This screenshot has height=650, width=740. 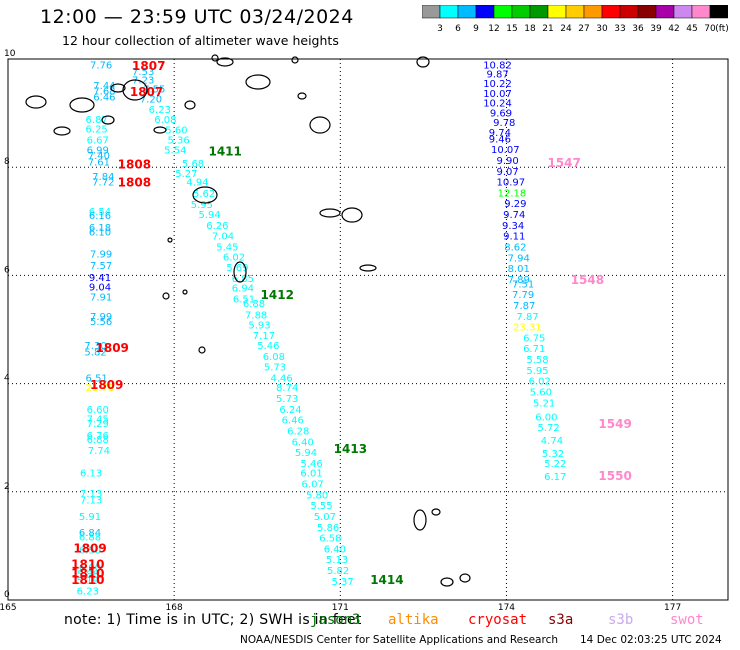 What do you see at coordinates (8, 608) in the screenshot?
I see `x-tick-label: 165` at bounding box center [8, 608].